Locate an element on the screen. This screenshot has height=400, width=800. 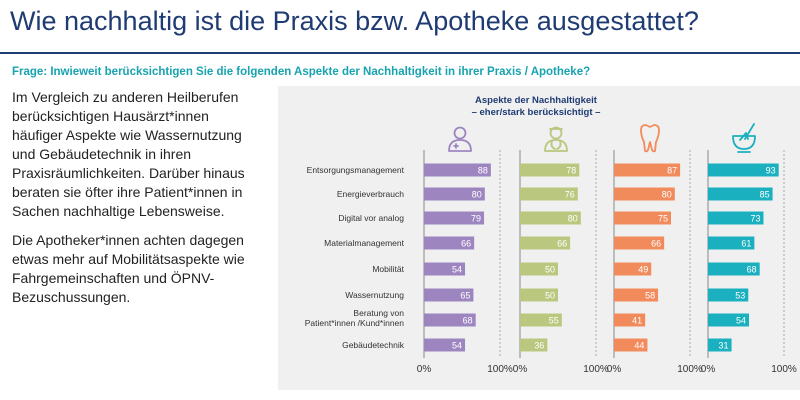
title-divider is located at coordinates (400, 53).